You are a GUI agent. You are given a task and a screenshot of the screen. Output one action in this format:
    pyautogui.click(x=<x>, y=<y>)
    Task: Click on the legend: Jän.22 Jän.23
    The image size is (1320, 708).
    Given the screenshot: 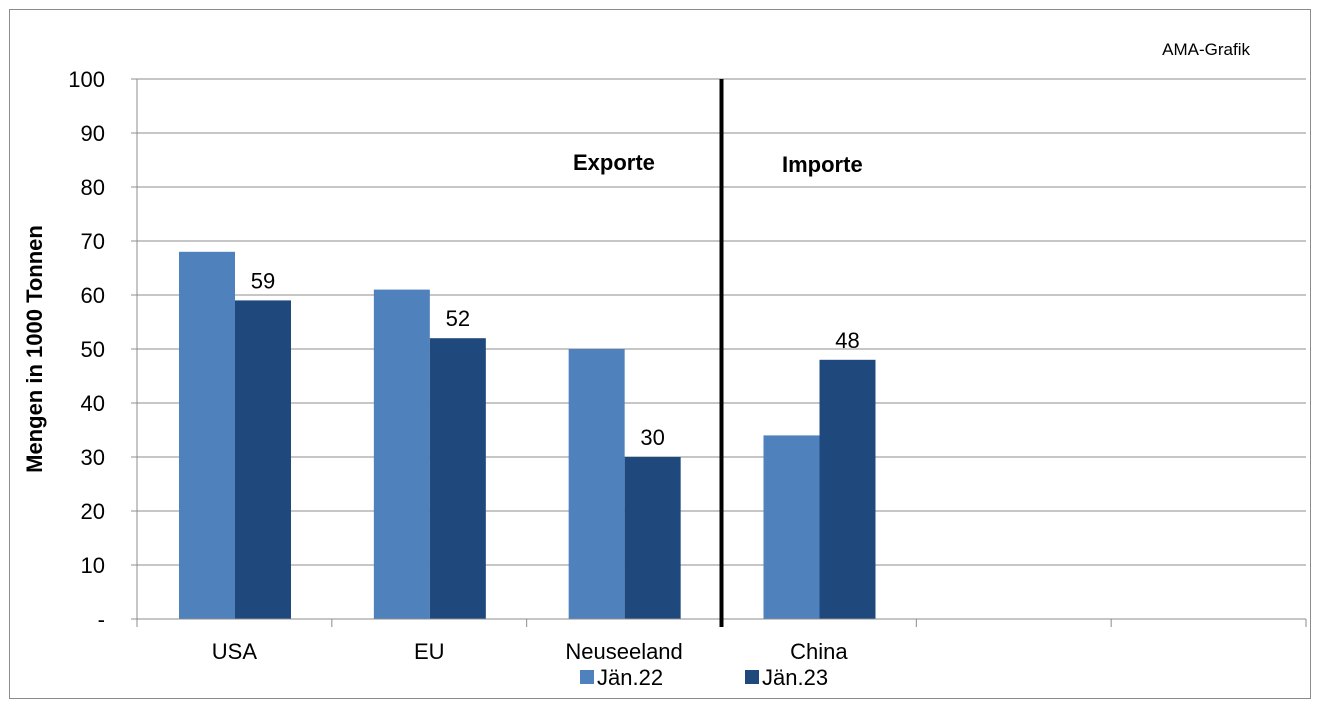 What is the action you would take?
    pyautogui.click(x=704, y=677)
    